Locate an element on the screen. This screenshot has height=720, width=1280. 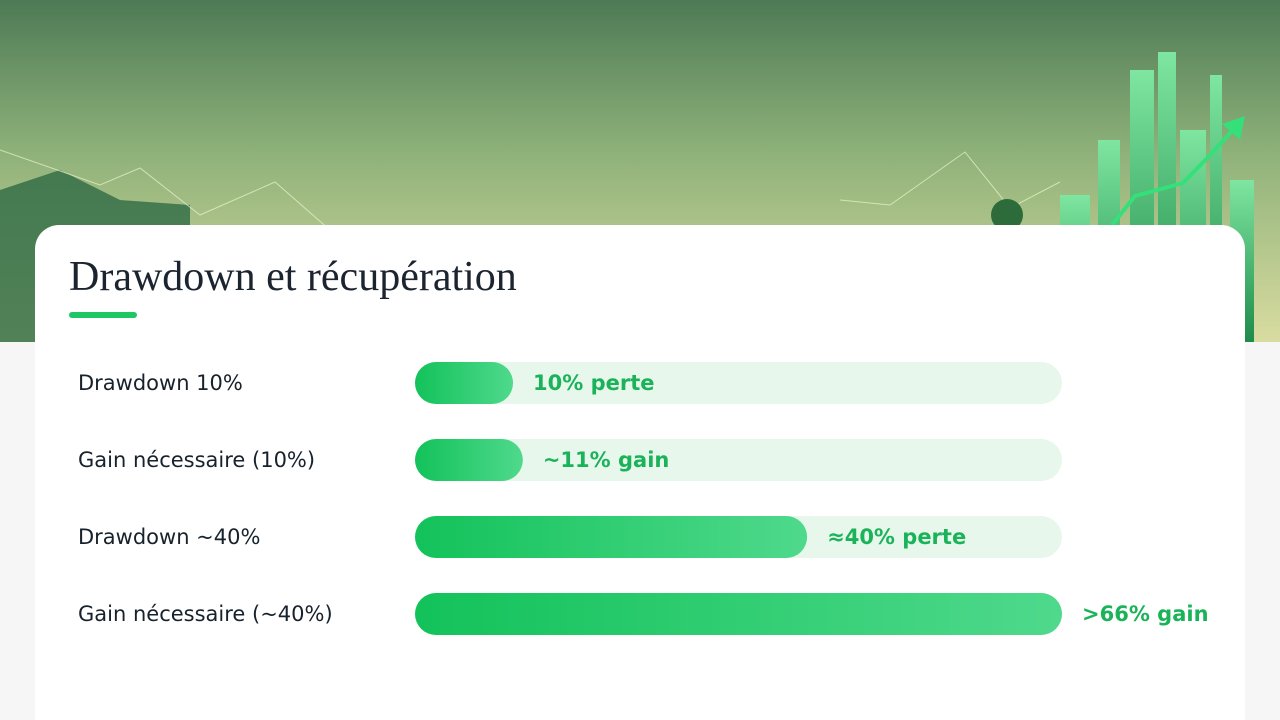
value-label: >66% gain is located at coordinates (1145, 614).